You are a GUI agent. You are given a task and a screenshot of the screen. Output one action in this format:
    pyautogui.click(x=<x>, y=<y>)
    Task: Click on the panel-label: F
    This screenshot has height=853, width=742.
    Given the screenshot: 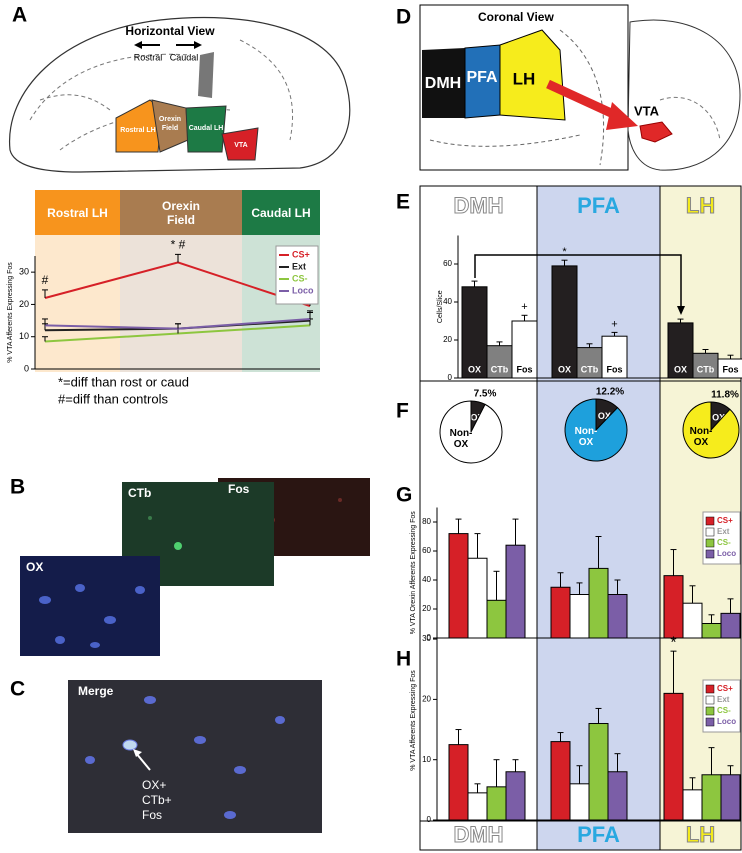 What is the action you would take?
    pyautogui.click(x=402, y=411)
    